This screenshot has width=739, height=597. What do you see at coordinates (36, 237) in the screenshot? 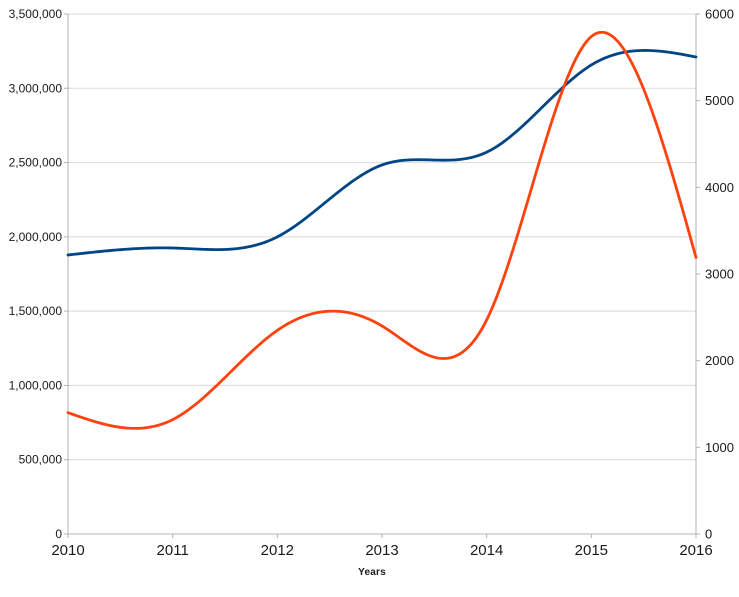
I see `y-left-tick-label: 2,000,000` at bounding box center [36, 237].